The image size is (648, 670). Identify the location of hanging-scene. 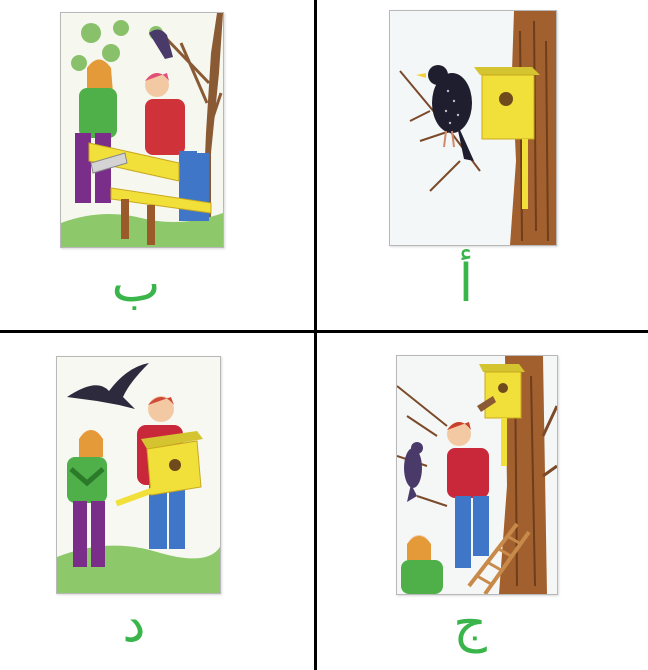
(477, 475).